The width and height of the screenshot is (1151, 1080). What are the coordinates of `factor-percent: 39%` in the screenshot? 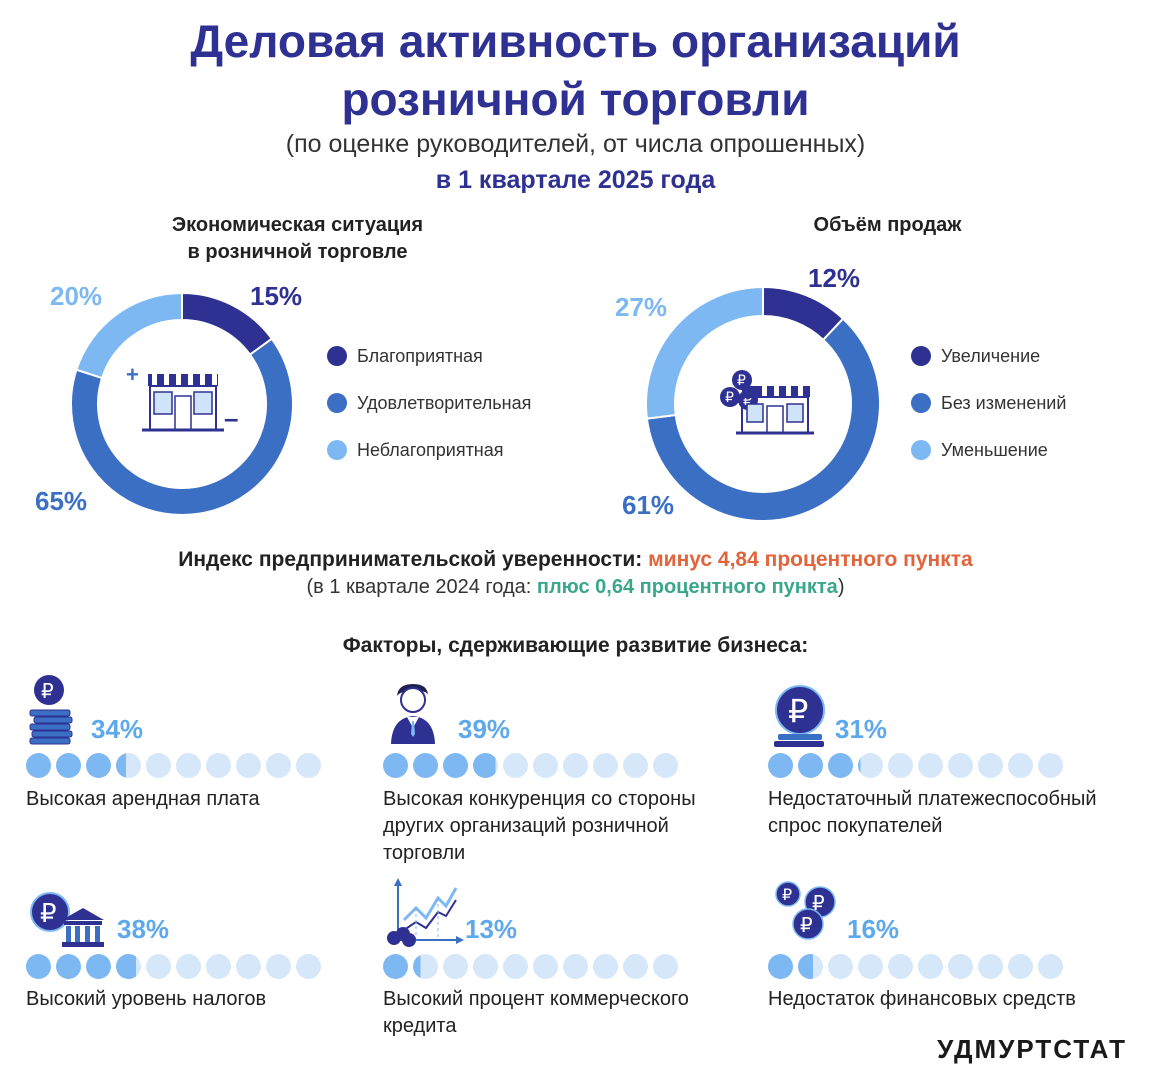 It's located at (484, 729).